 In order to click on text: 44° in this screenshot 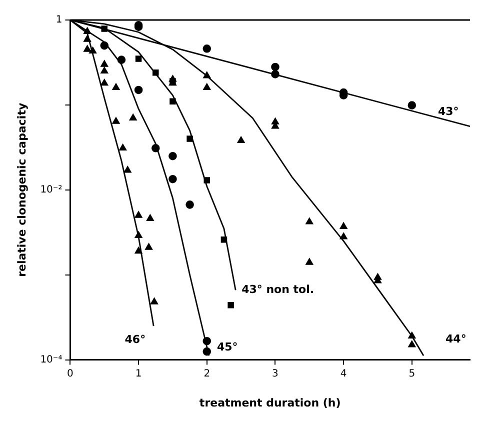, I will do `click(456, 339)`.